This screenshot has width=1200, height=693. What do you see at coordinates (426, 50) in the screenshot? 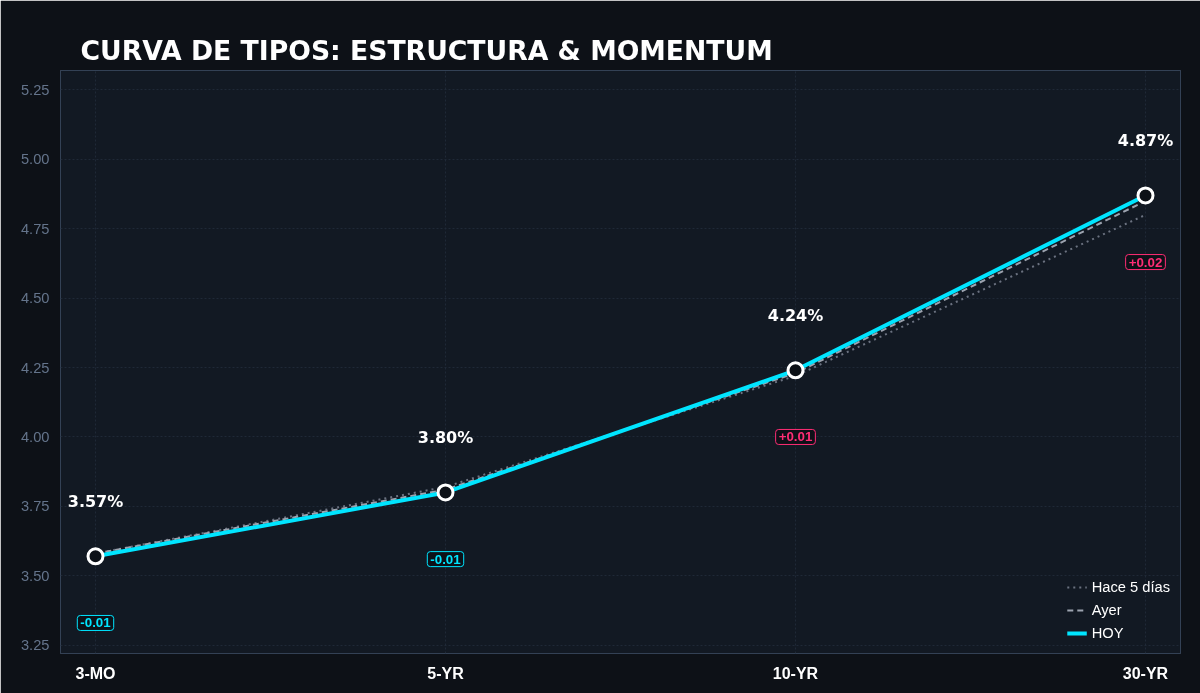
I see `chart-title: CURVA DE TIPOS: ESTRUCTURA & MOMENTUM` at bounding box center [426, 50].